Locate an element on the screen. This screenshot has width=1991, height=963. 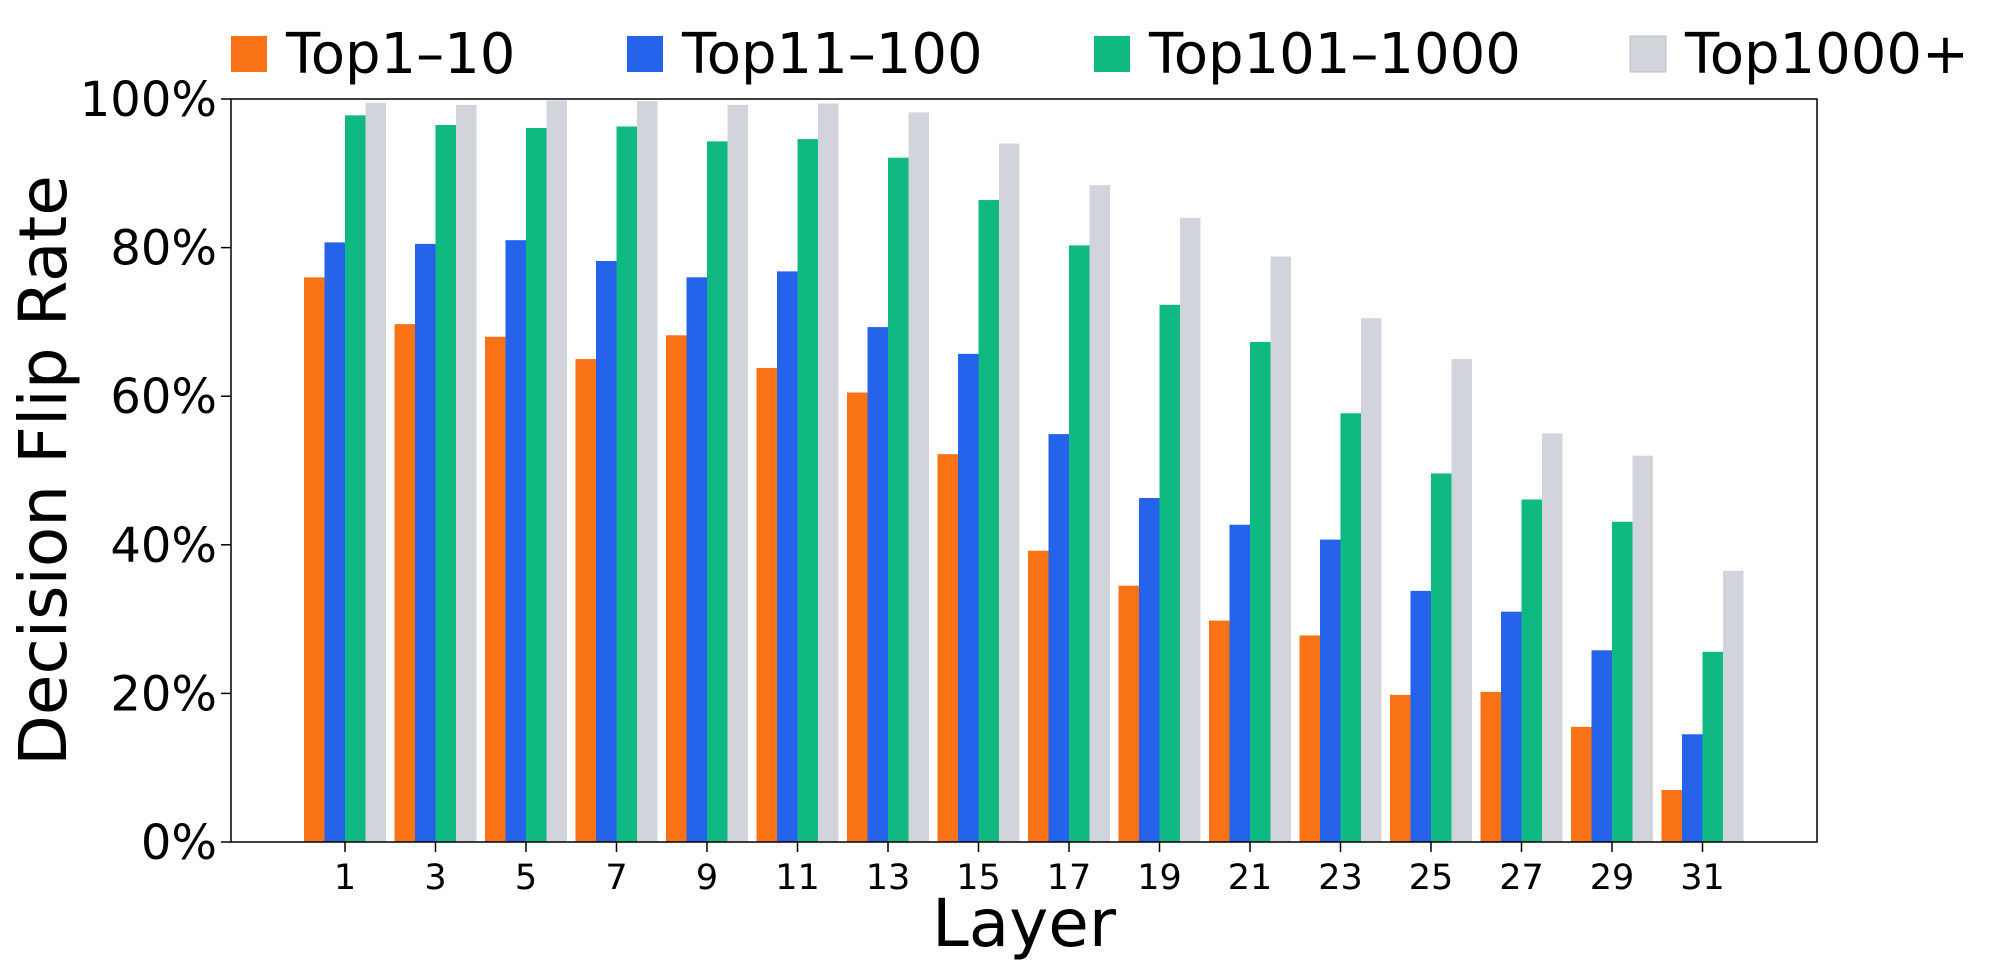
bar-Top11–100-layer-23 is located at coordinates (1330, 690).